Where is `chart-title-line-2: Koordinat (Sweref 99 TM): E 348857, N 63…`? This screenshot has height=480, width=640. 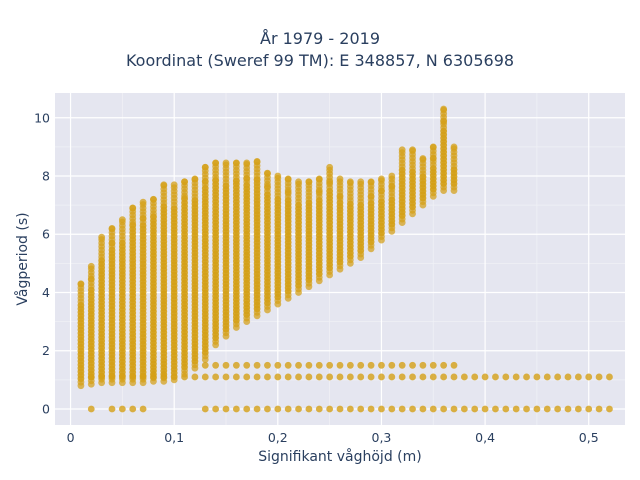 chart-title-line-2: Koordinat (Sweref 99 TM): E 348857, N 63… is located at coordinates (320, 60).